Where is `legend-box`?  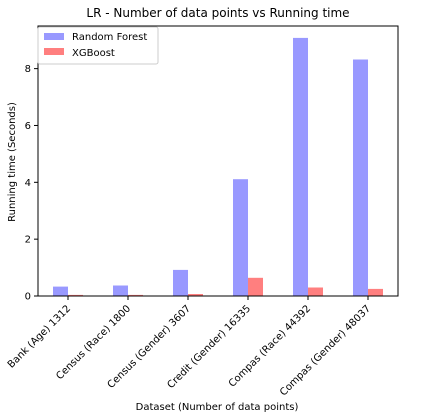
legend-box is located at coordinates (98, 45).